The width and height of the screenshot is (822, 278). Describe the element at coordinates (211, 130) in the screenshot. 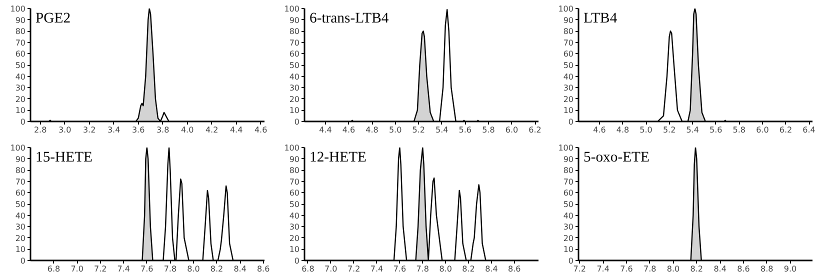

I see `x-tick-label: 4.2` at that location.